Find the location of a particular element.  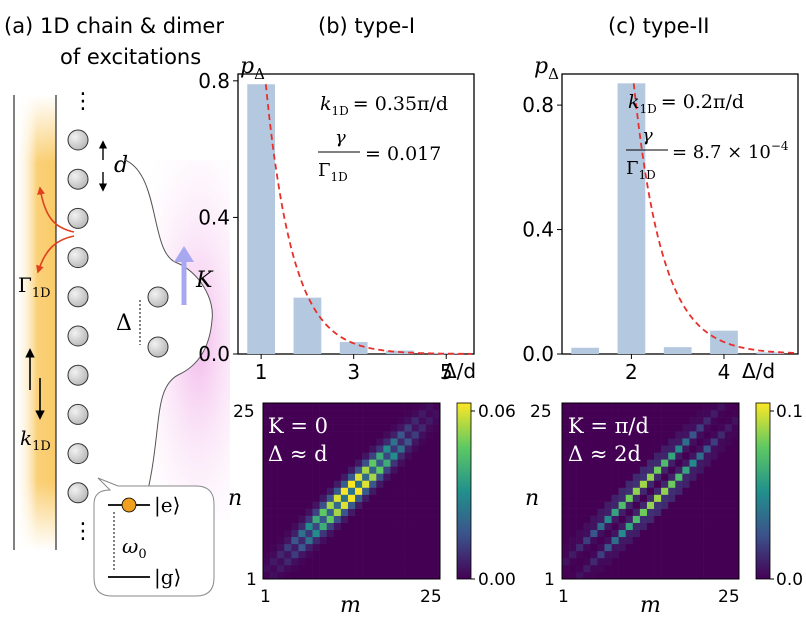

chain-dots-bottom: ⋮ is located at coordinates (83, 531).